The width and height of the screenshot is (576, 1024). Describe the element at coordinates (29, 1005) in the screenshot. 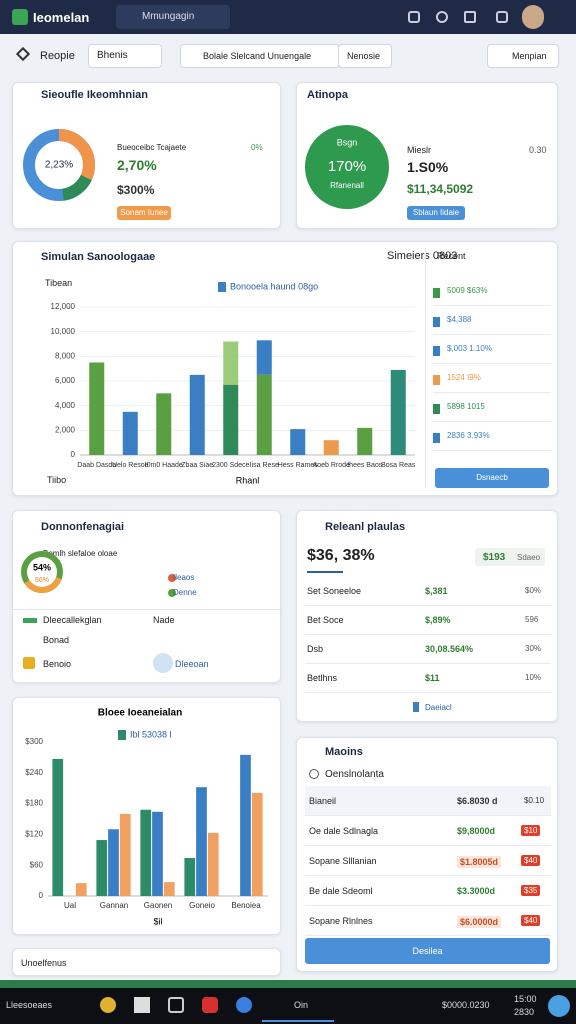

I see `taskbar-search: Lleesoeaes` at that location.